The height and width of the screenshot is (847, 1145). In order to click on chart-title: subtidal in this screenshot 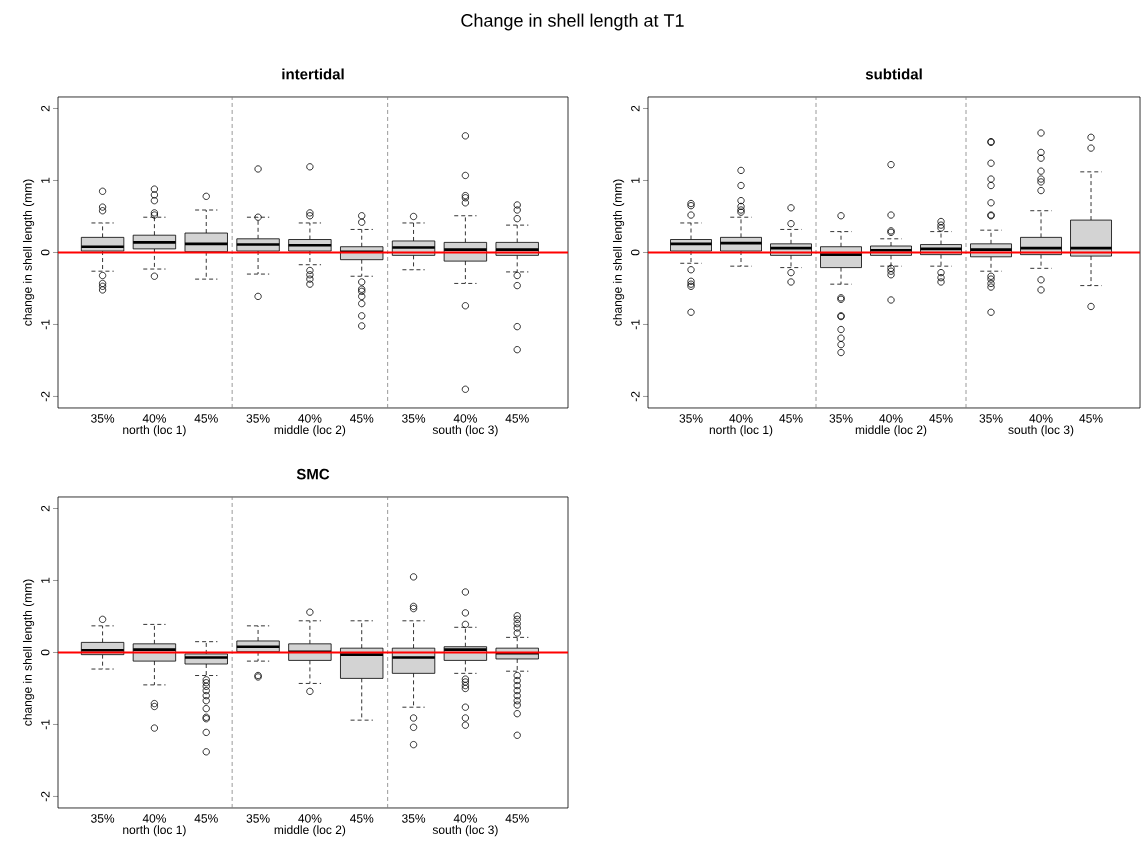, I will do `click(893, 74)`.